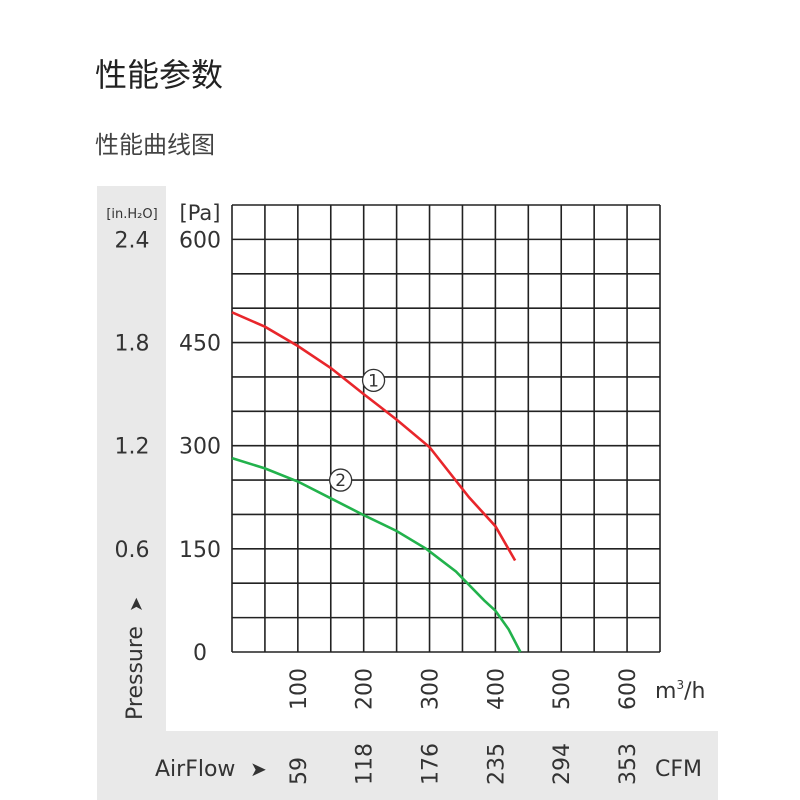  I want to click on cfm-tick: 176, so click(431, 764).